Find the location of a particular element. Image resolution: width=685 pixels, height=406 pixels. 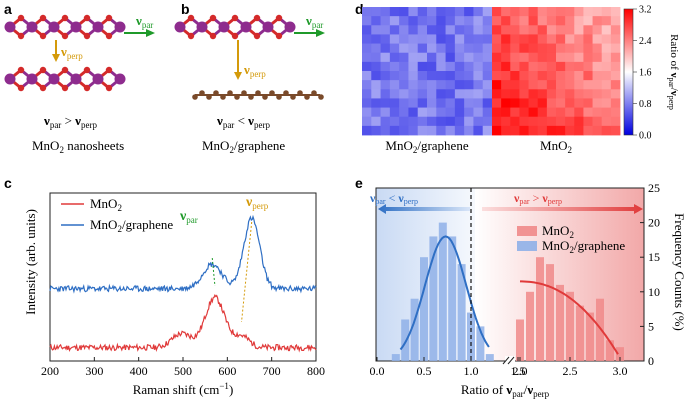

panel-label-a: a is located at coordinates (8, 9).